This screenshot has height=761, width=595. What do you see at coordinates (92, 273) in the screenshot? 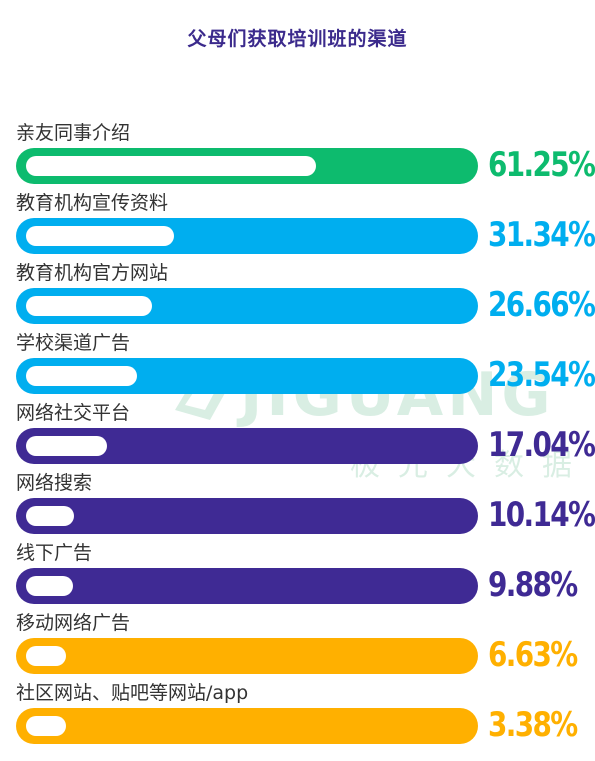
I see `bar-category-label: 教育机构官方网站` at bounding box center [92, 273].